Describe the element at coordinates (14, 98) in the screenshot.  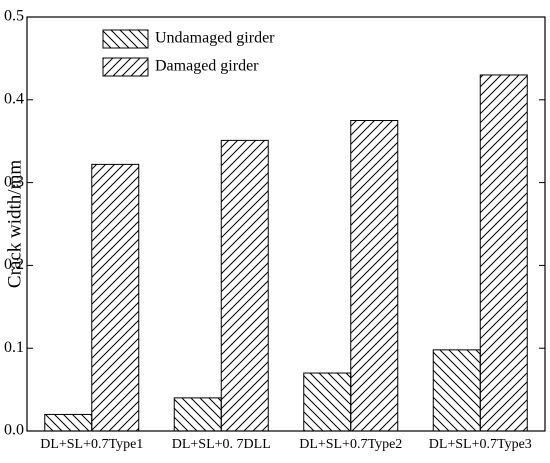
I see `y-tick-label: 0.4` at that location.